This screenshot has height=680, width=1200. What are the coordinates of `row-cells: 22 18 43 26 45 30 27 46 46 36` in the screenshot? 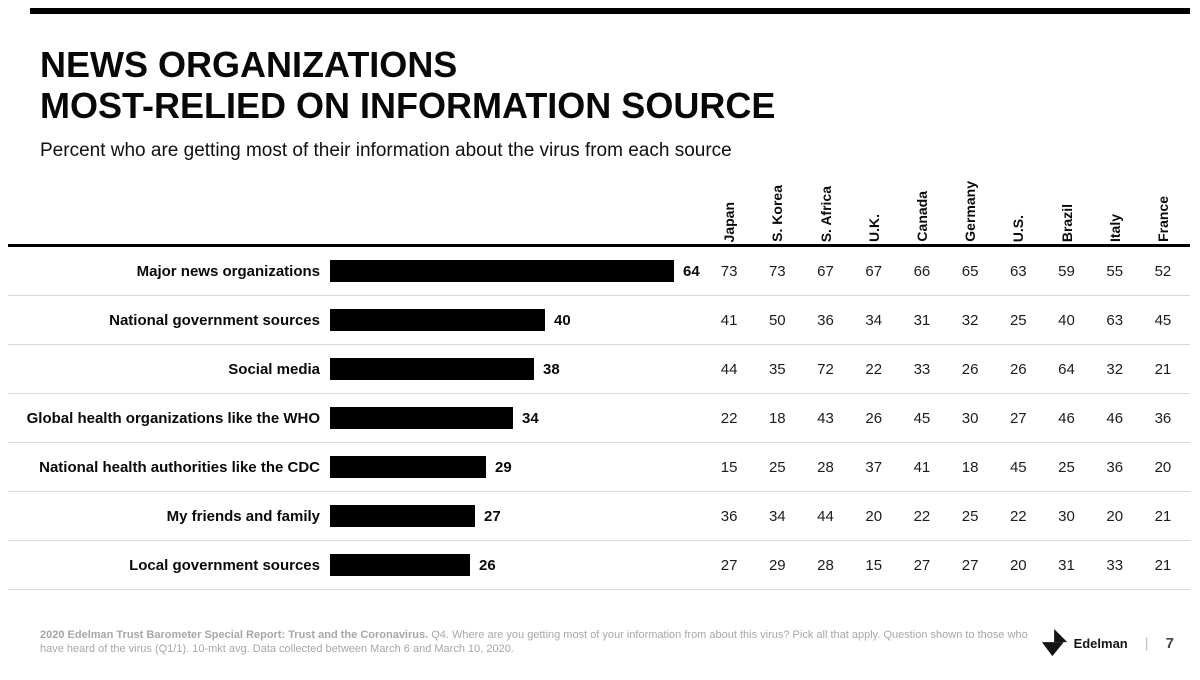 It's located at (946, 418).